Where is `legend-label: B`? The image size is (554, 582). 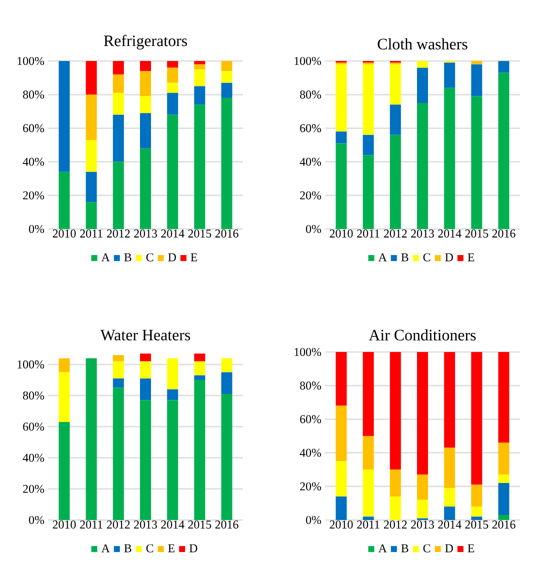
legend-label: B is located at coordinates (404, 548).